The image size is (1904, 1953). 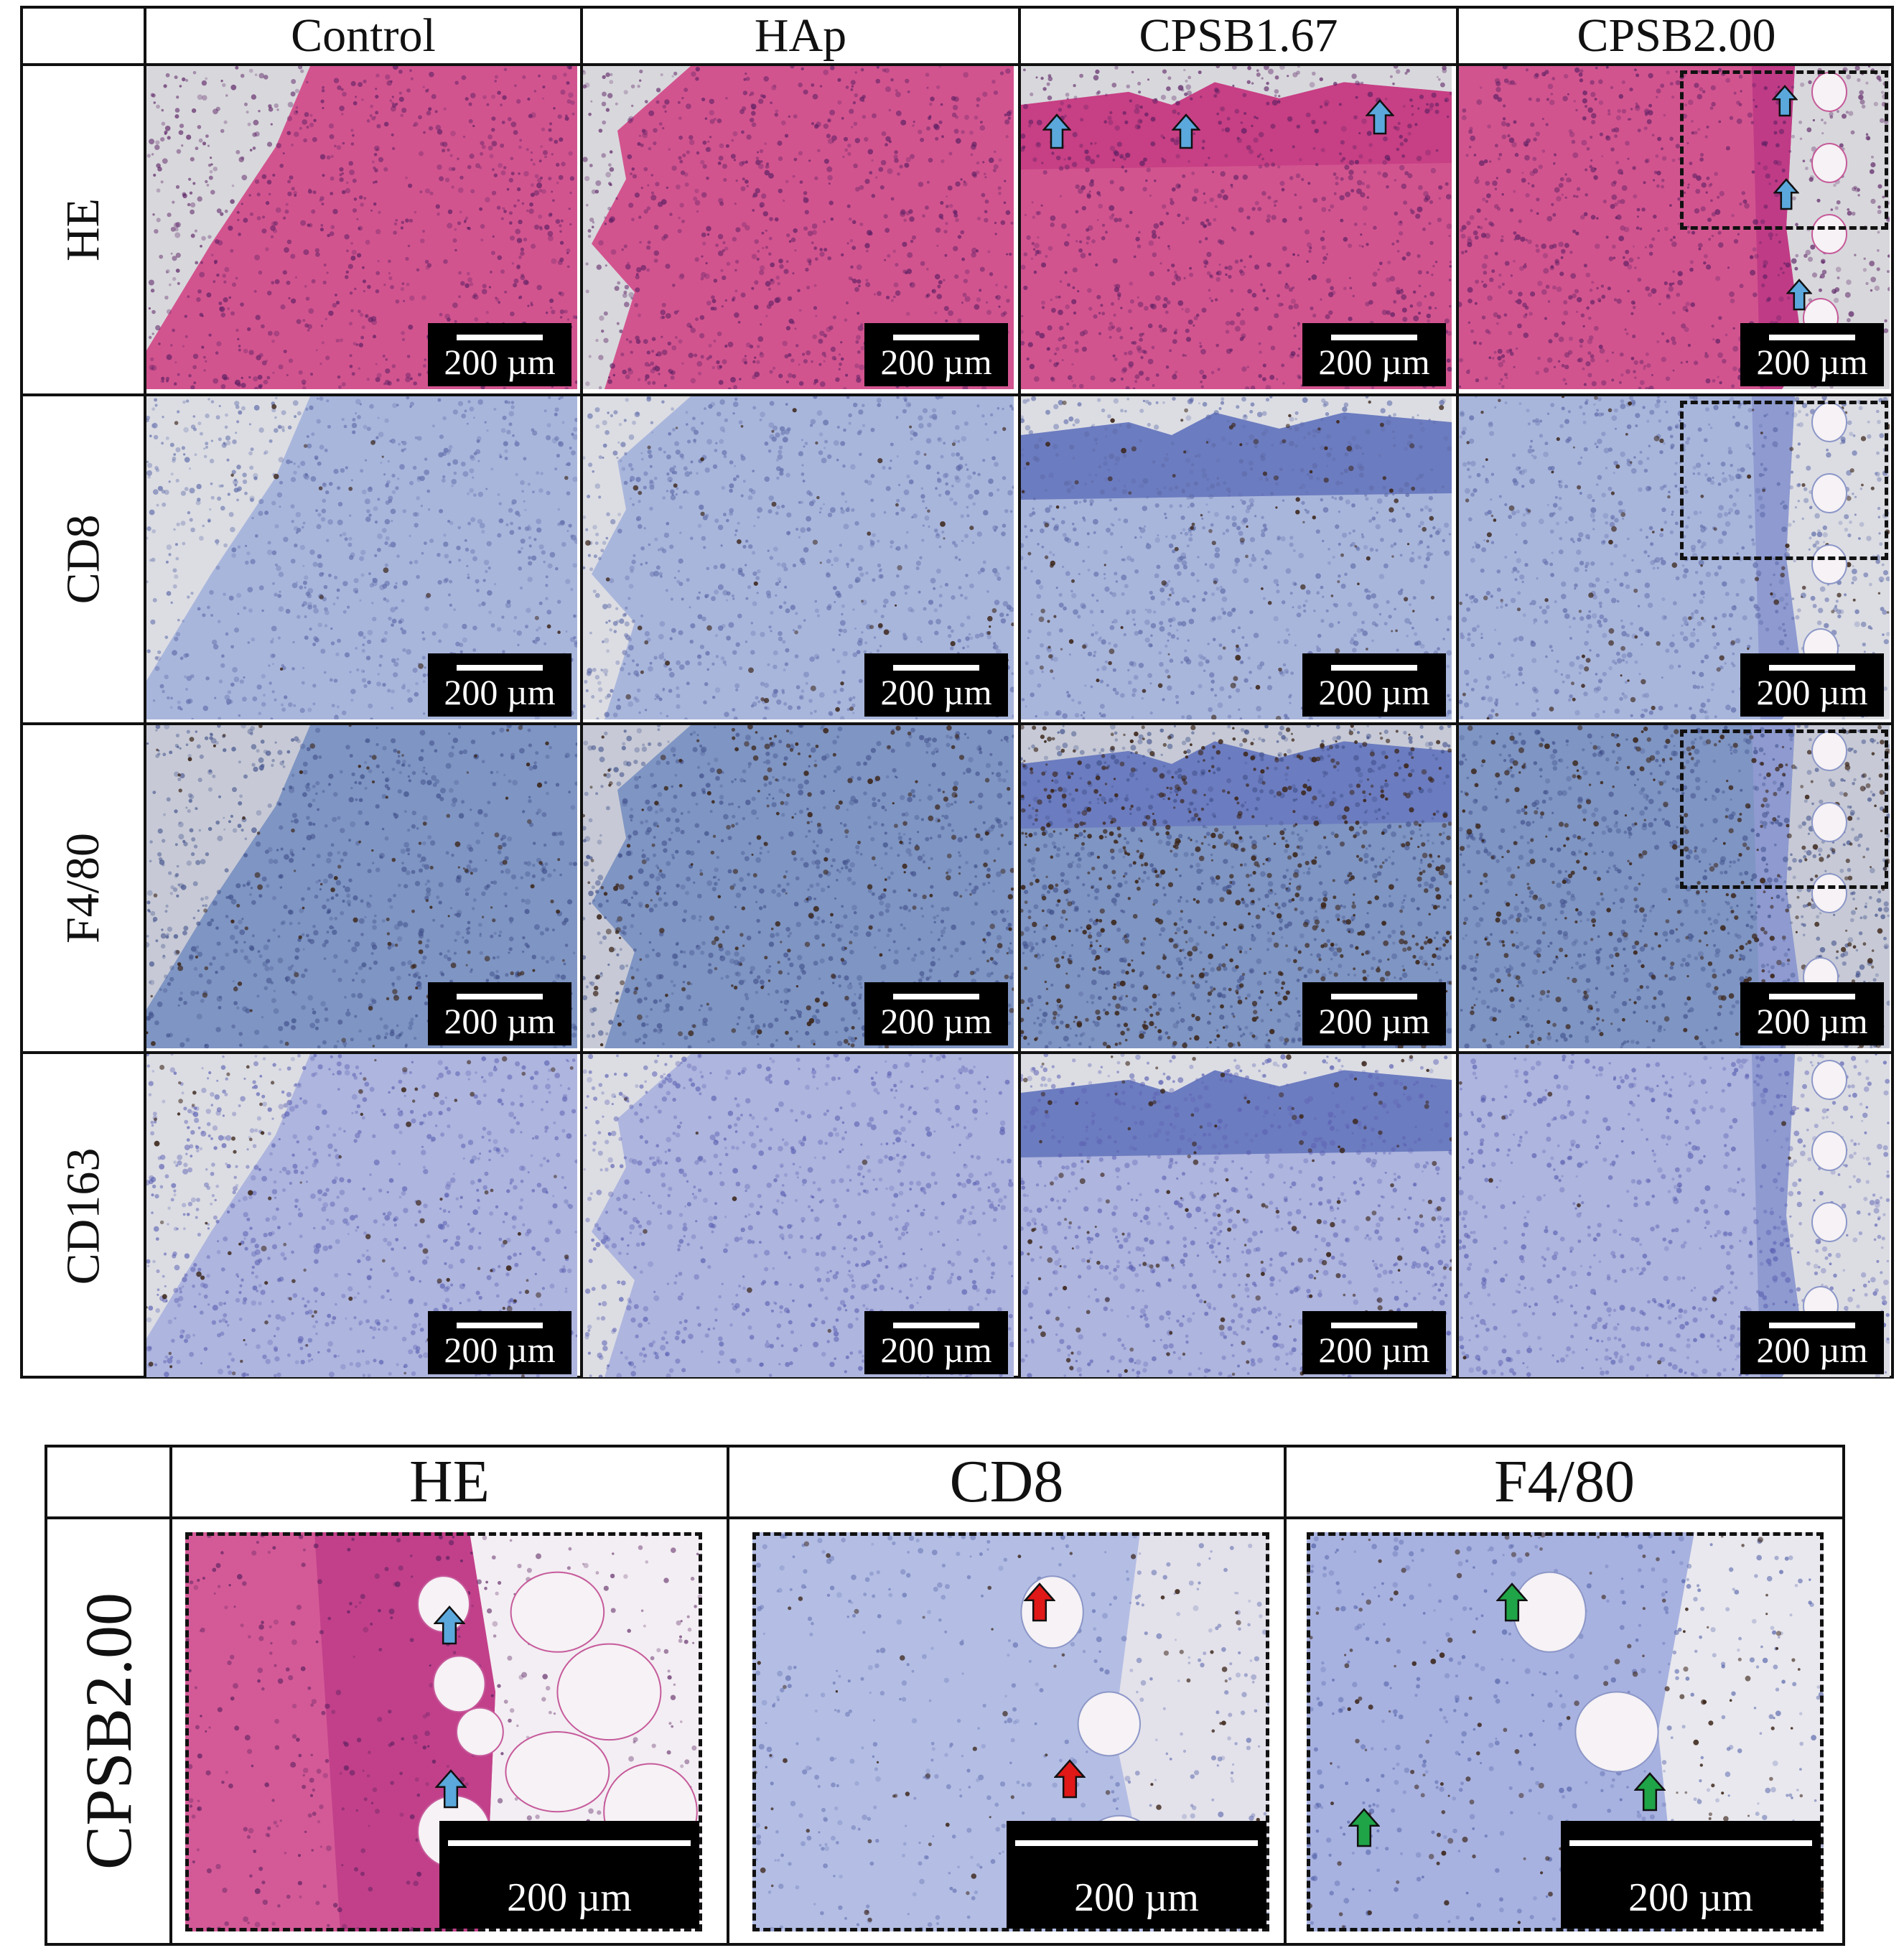 I want to click on column-header-cpsb167: CPSB1.67, so click(x=1238, y=35).